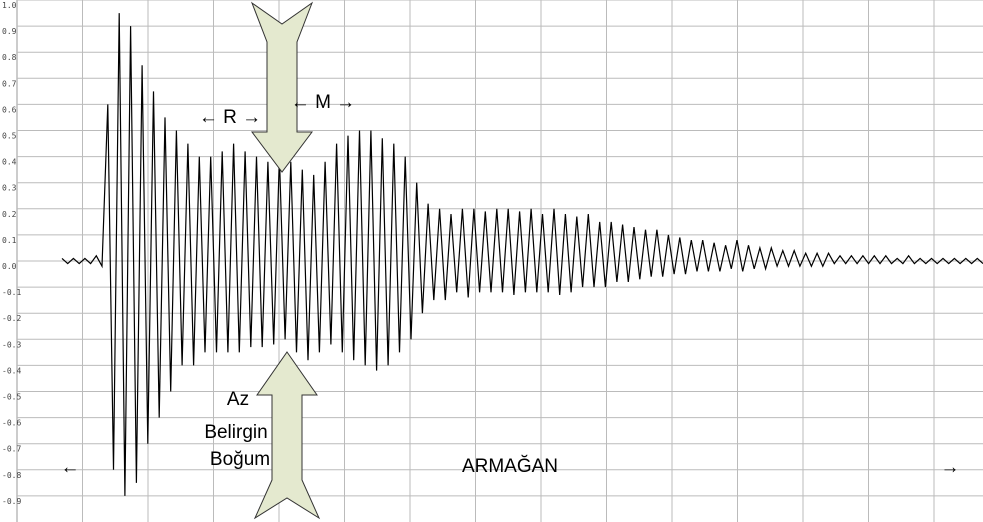 This screenshot has width=983, height=522. I want to click on annotation: ← M →, so click(323, 102).